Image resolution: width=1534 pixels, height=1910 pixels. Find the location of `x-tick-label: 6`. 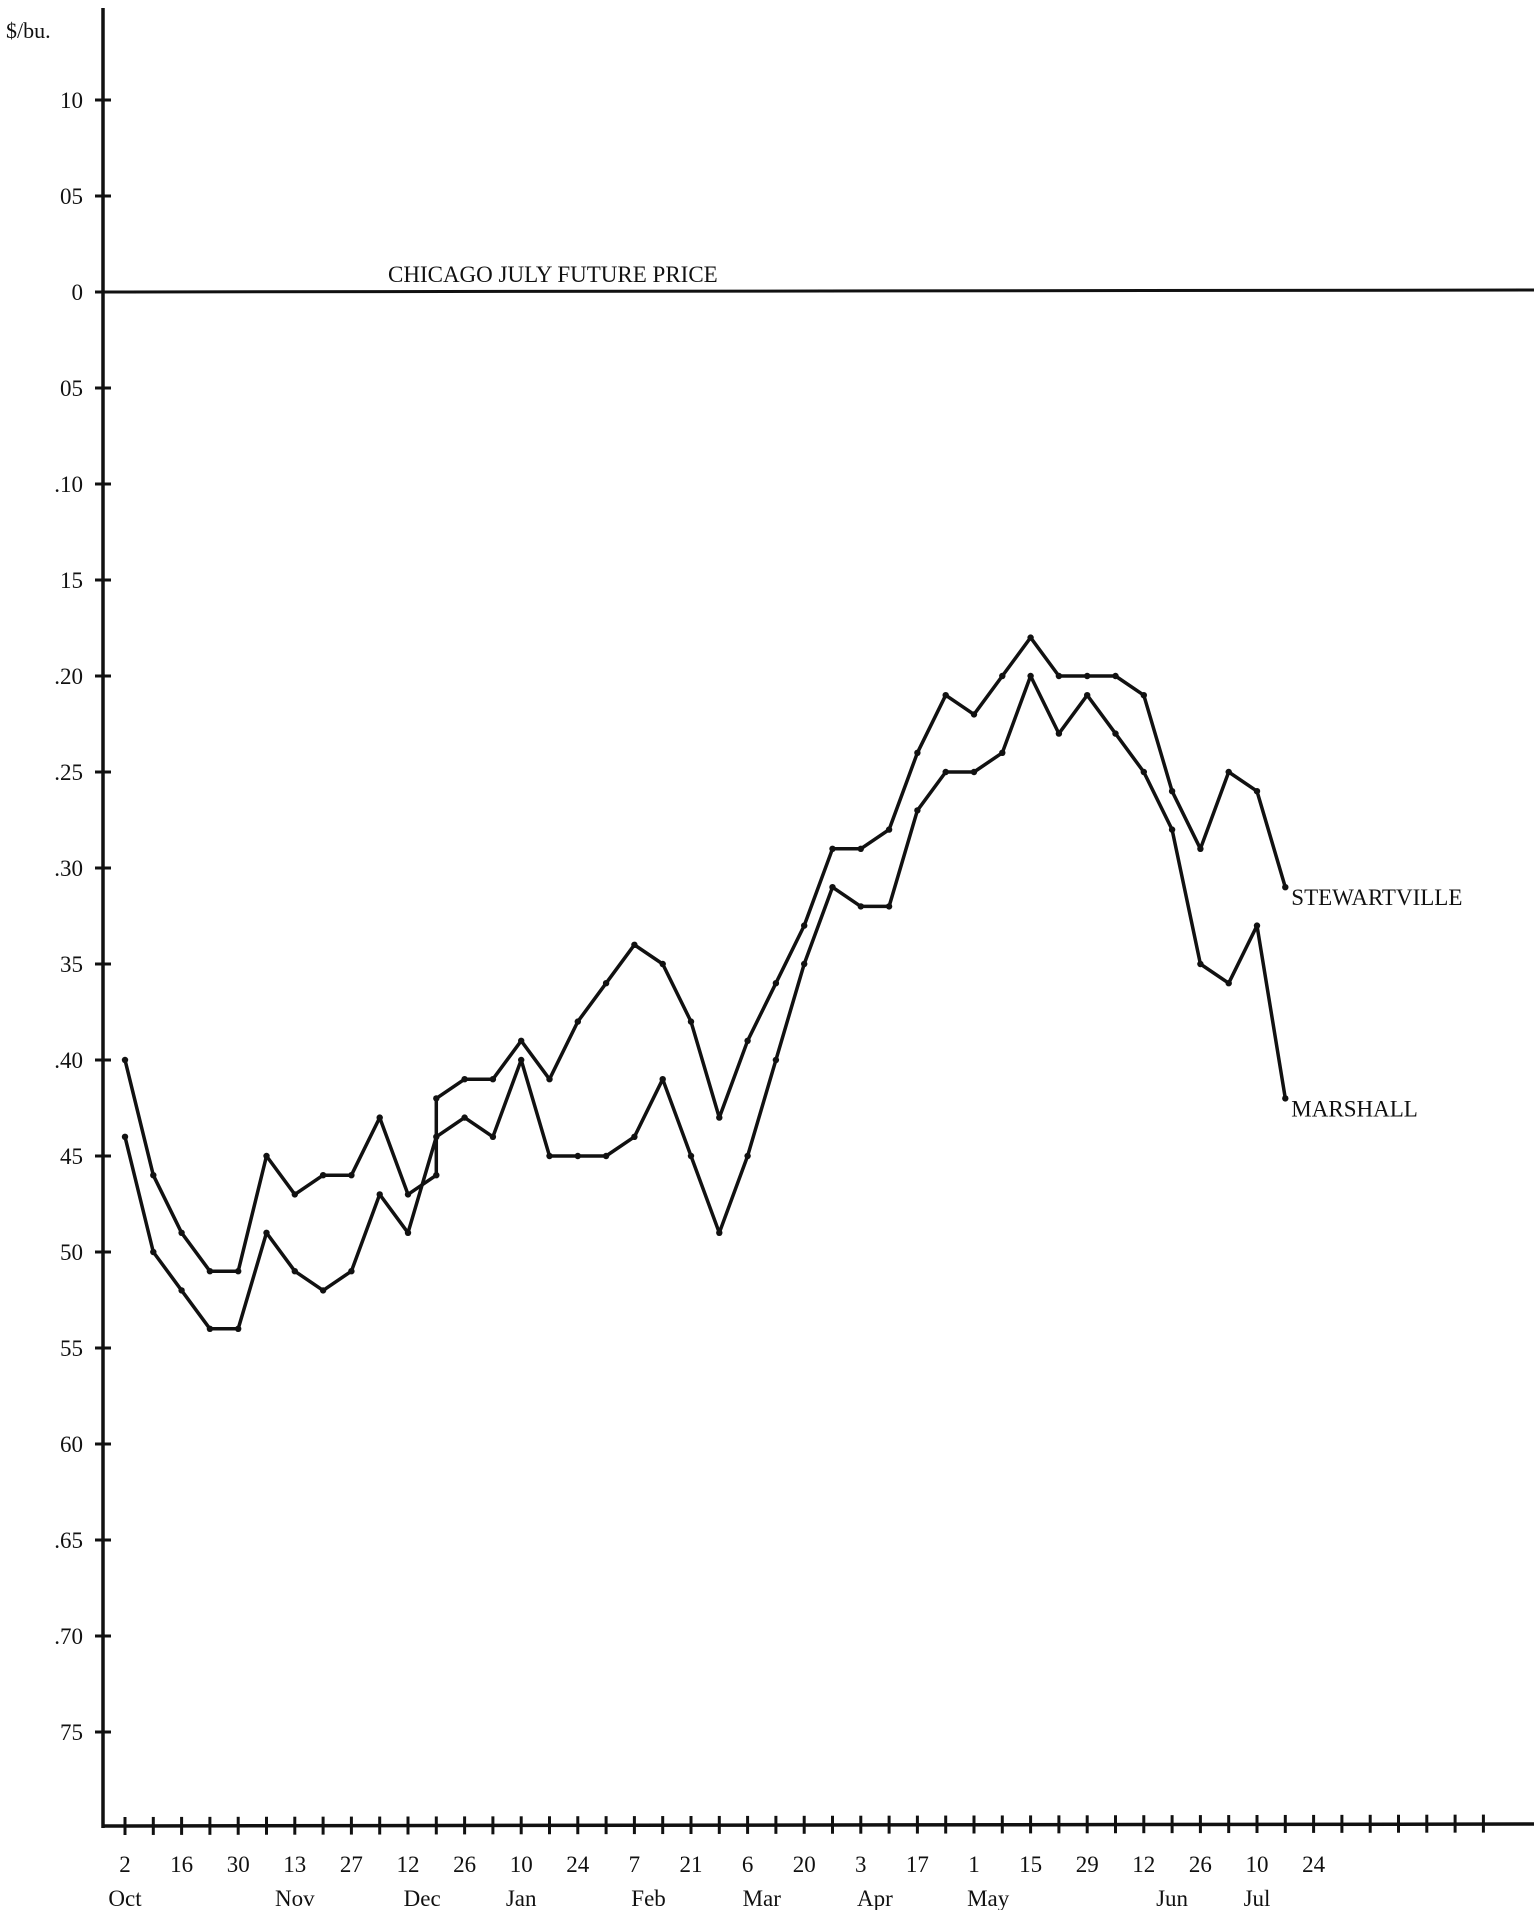

x-tick-label: 6 is located at coordinates (748, 1864).